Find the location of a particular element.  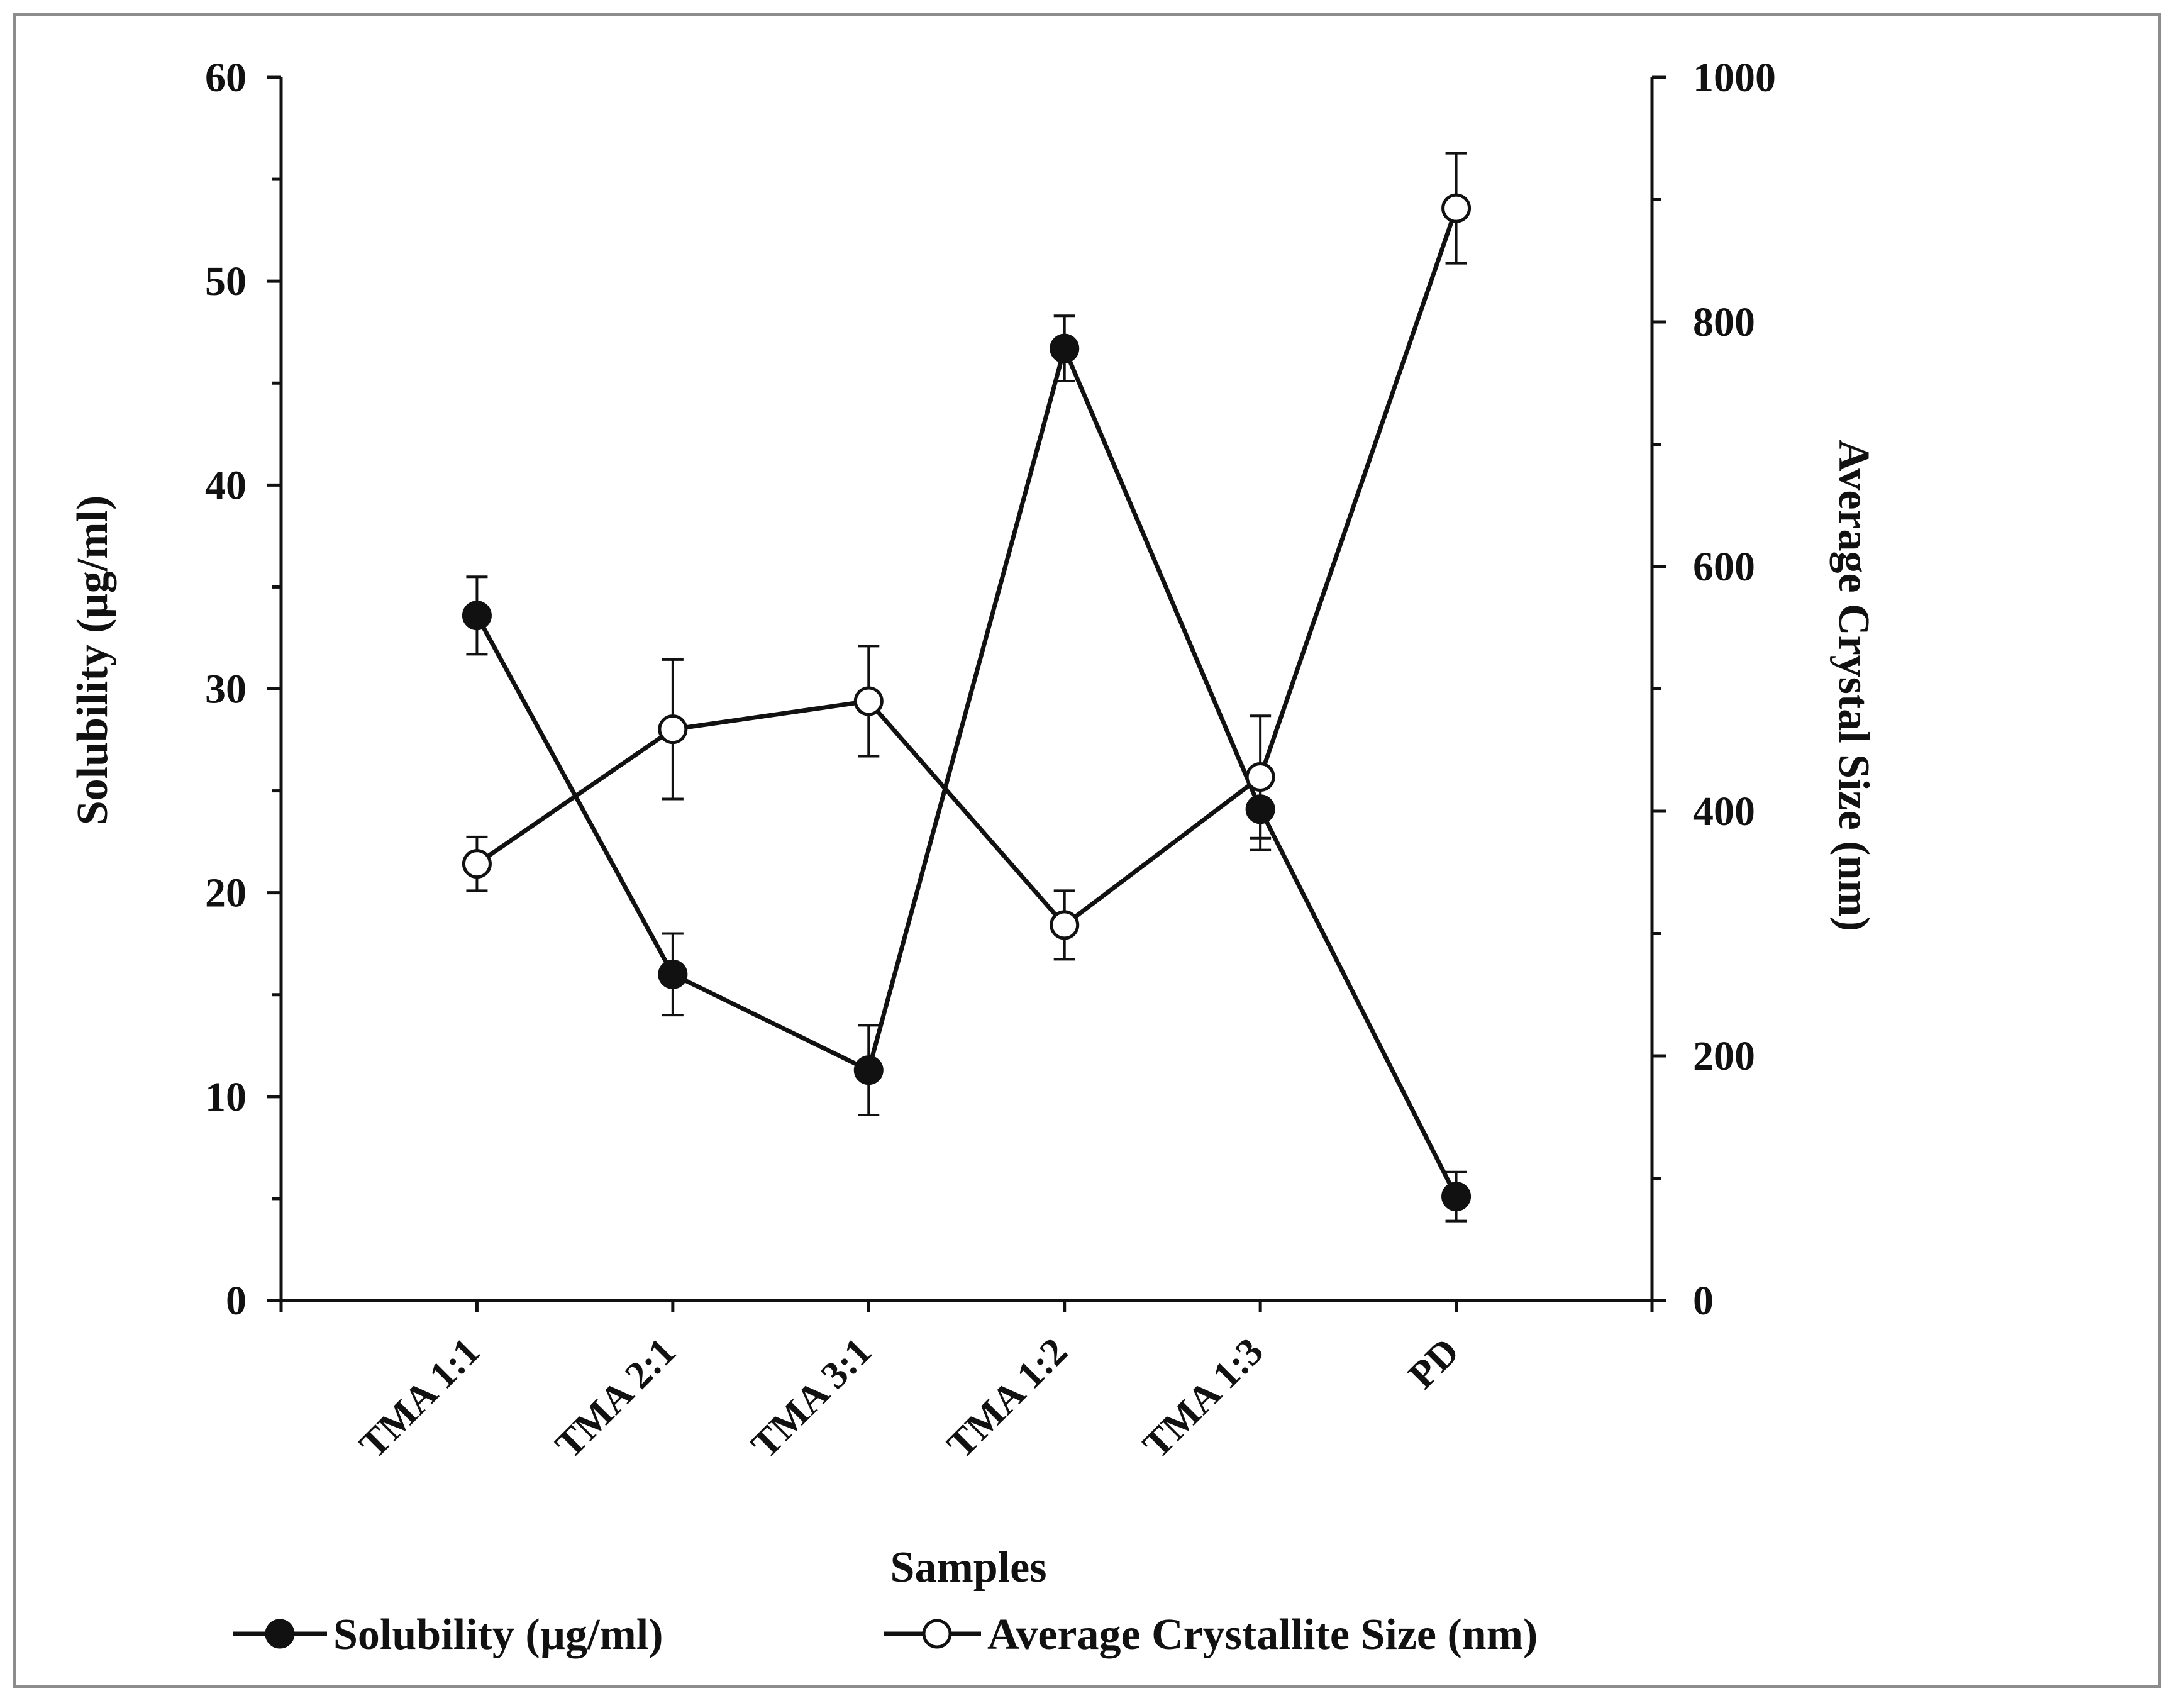

y2-tick-label: 800 is located at coordinates (1724, 322).